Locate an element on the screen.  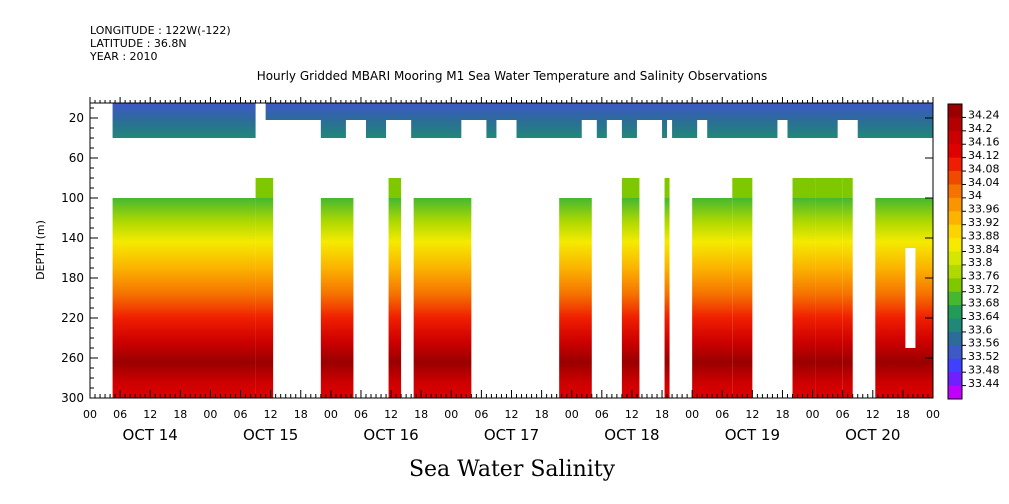
colorbar-label: 33.44 is located at coordinates (984, 383).